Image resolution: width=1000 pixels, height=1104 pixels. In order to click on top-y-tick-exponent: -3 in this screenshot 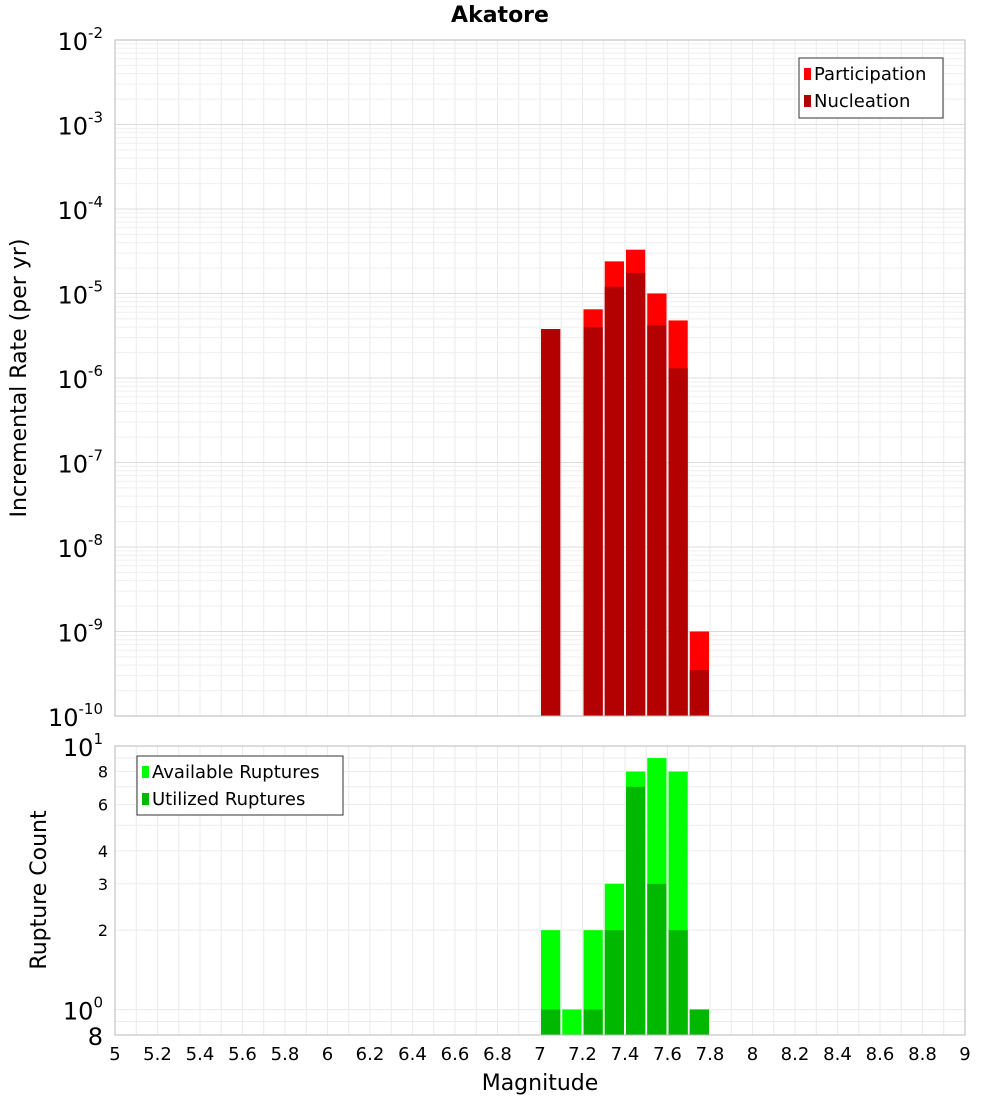, I will do `click(95, 118)`.